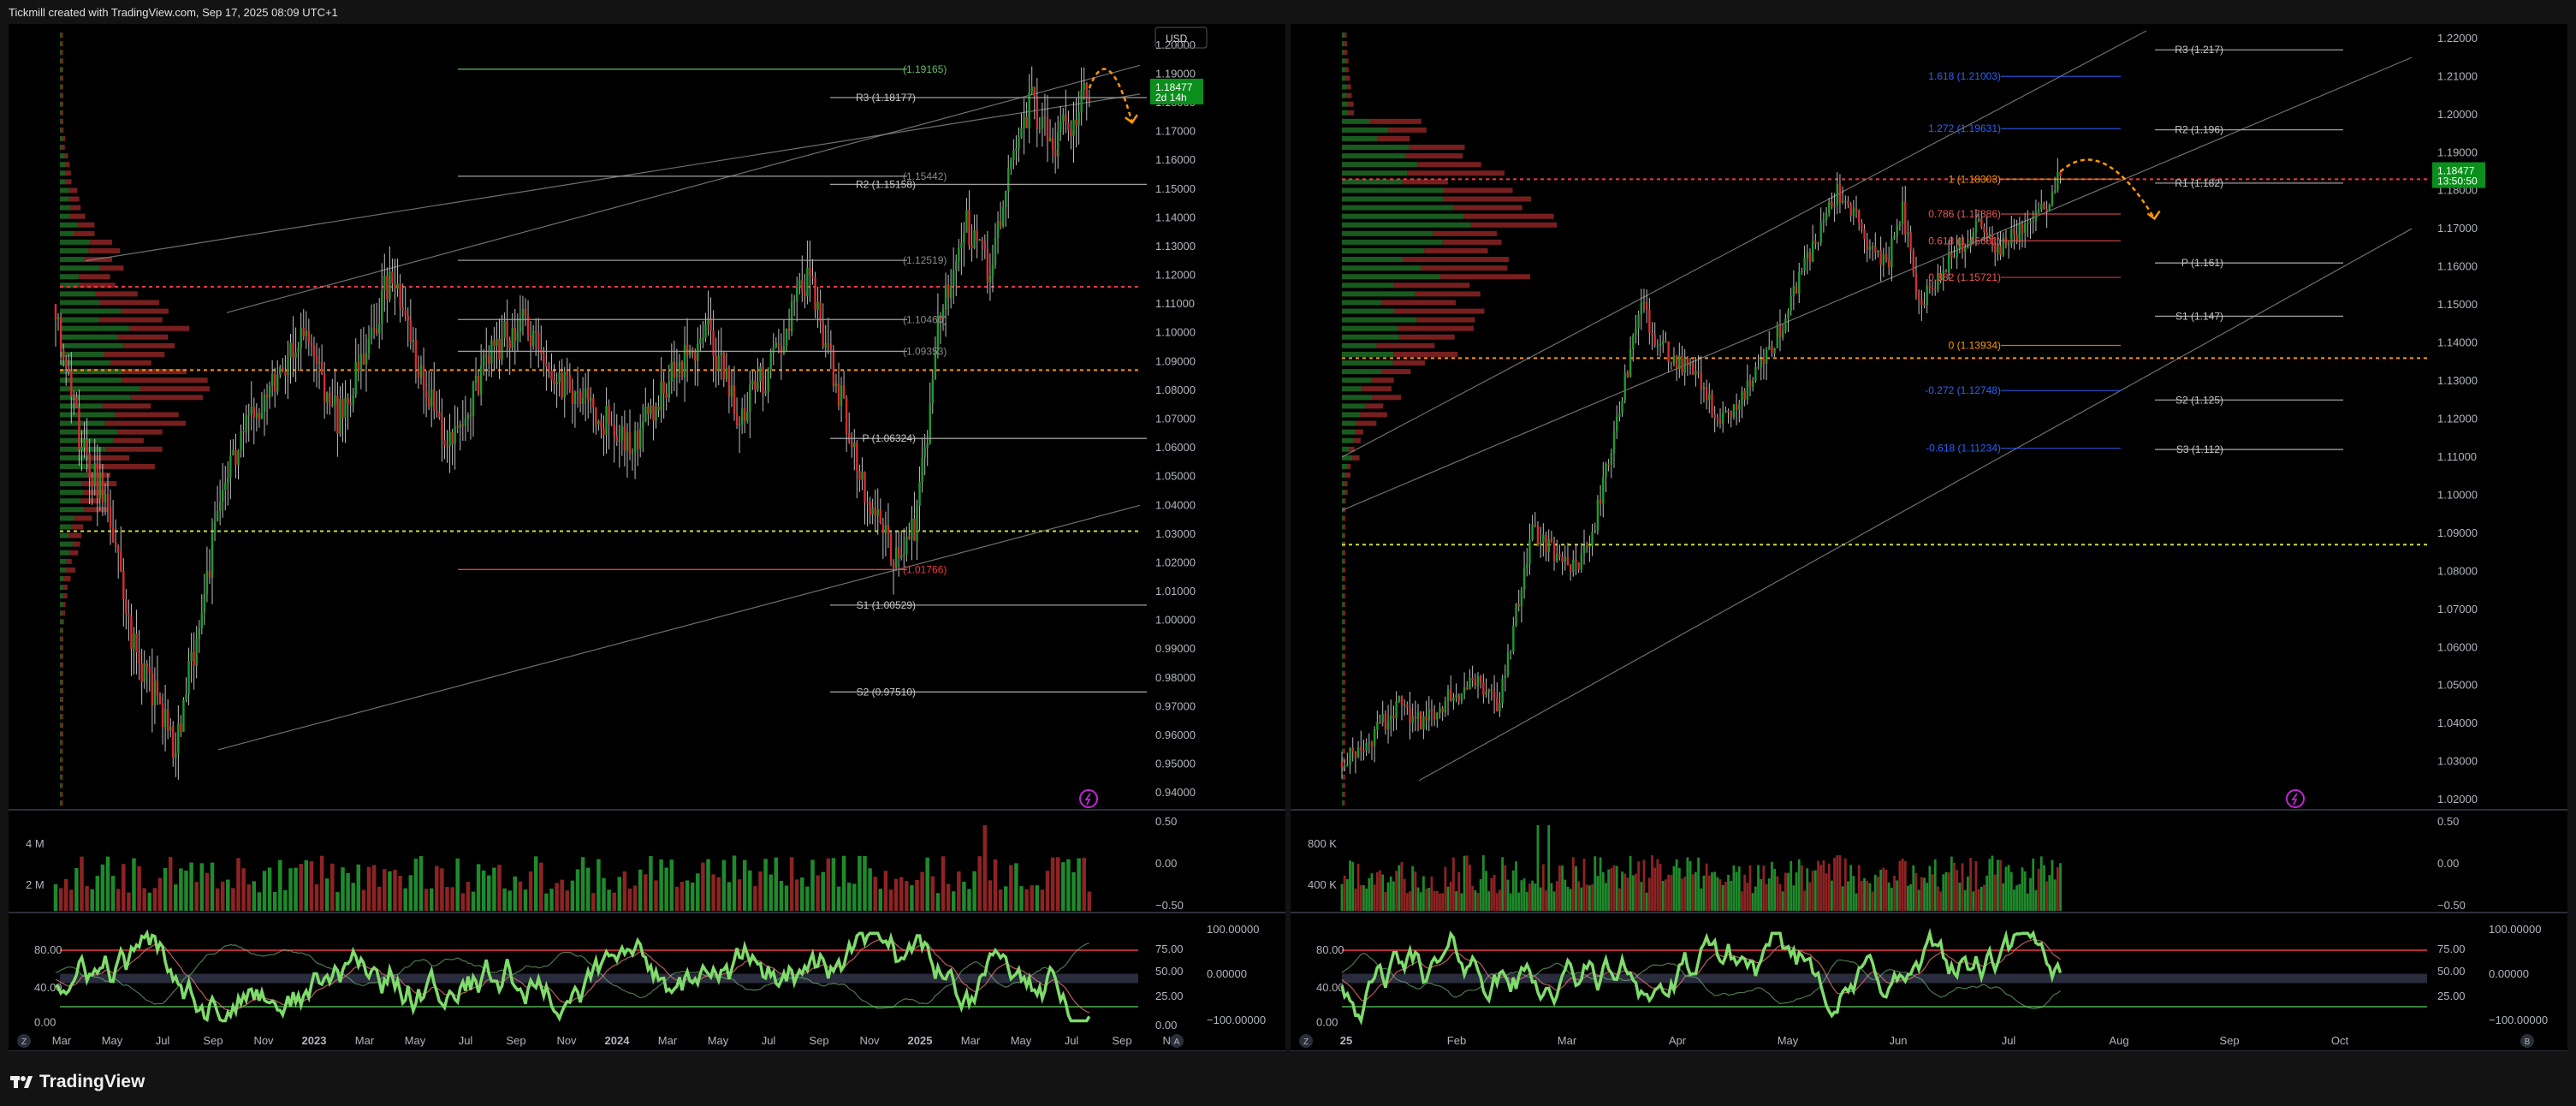  I want to click on level-label: (1.10460), so click(925, 319).